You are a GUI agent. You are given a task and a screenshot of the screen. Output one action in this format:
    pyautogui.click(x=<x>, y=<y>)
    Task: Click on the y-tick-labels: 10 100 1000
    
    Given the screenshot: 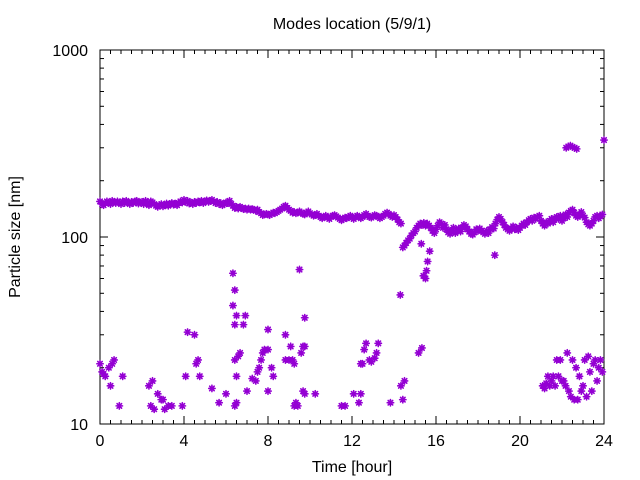 What is the action you would take?
    pyautogui.click(x=70, y=238)
    